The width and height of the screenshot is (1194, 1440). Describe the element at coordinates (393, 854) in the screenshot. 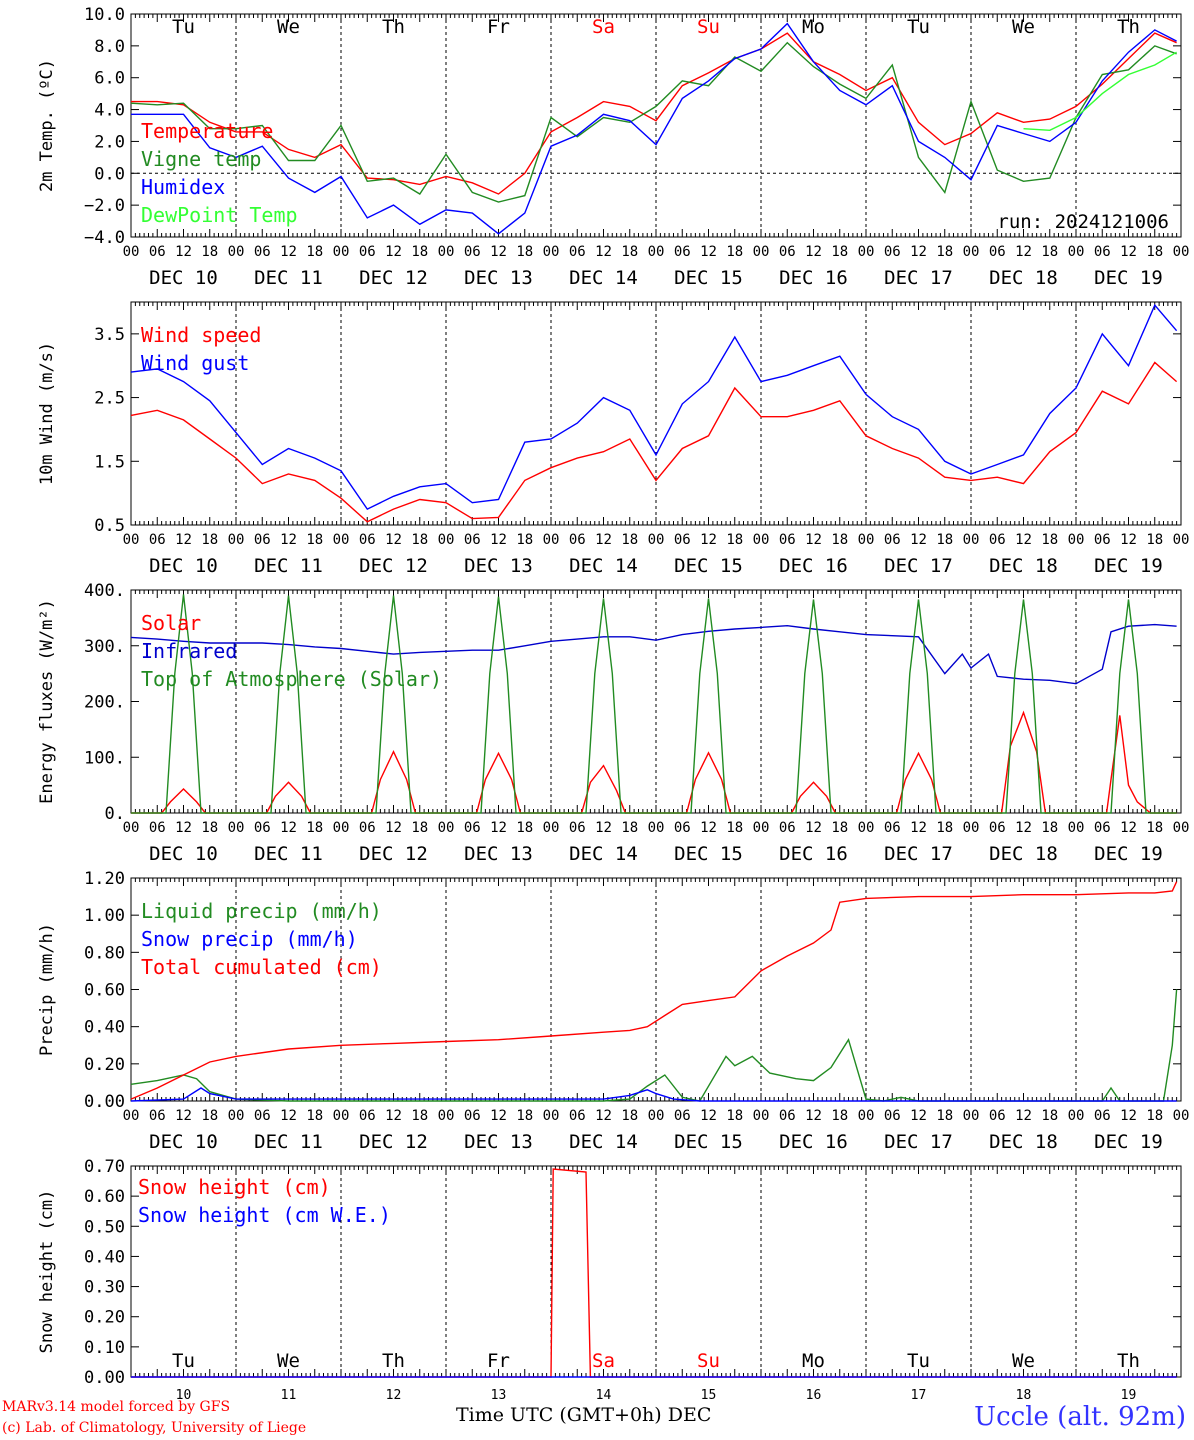

I see `x-date-label: DEC 12` at that location.